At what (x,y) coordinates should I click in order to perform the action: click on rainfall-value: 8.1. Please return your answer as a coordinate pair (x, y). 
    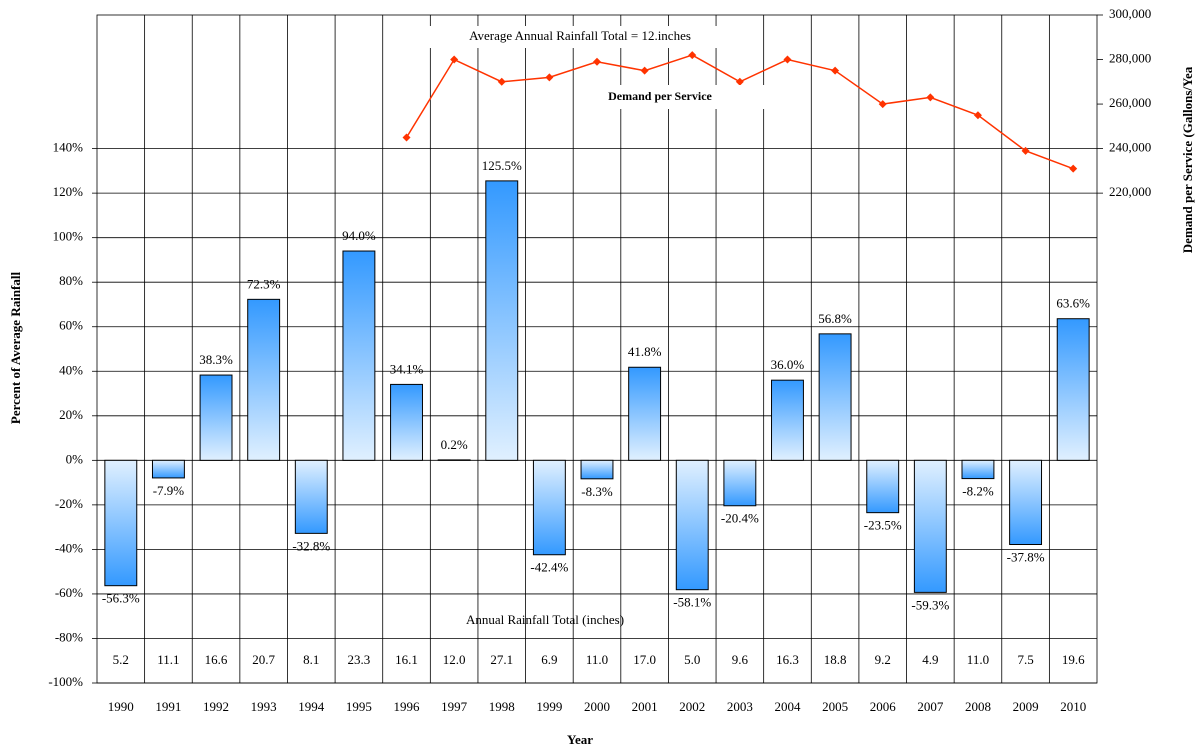
    Looking at the image, I should click on (311, 659).